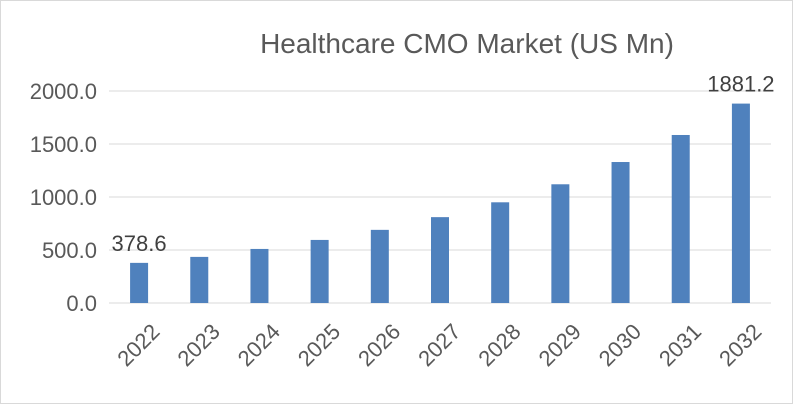  What do you see at coordinates (199, 345) in the screenshot?
I see `x-tick-label: 2023` at bounding box center [199, 345].